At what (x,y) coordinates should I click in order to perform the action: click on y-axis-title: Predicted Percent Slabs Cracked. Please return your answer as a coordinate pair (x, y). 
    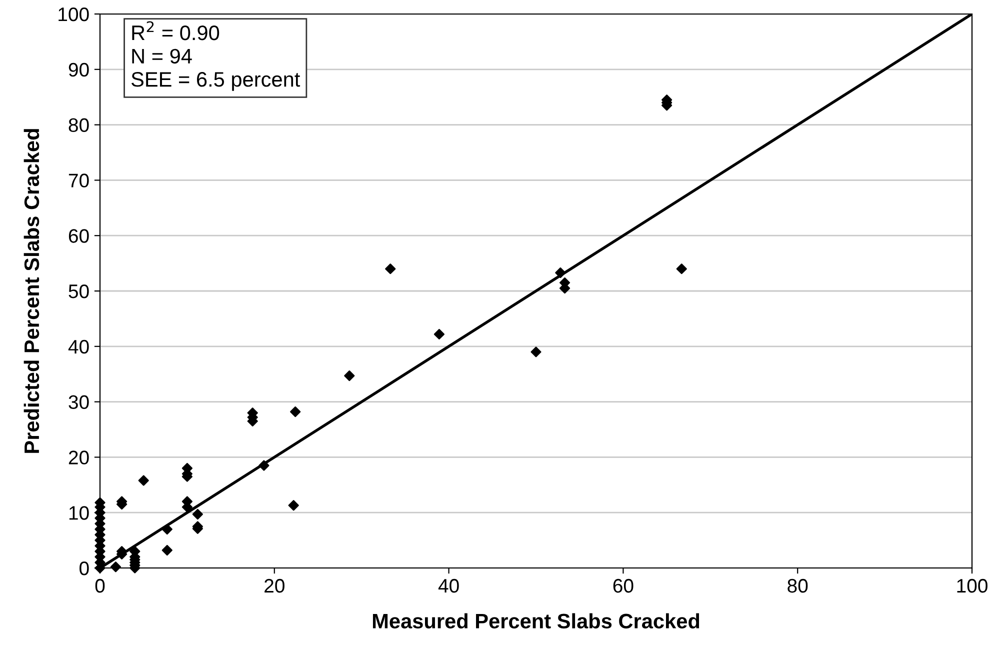
    Looking at the image, I should click on (32, 291).